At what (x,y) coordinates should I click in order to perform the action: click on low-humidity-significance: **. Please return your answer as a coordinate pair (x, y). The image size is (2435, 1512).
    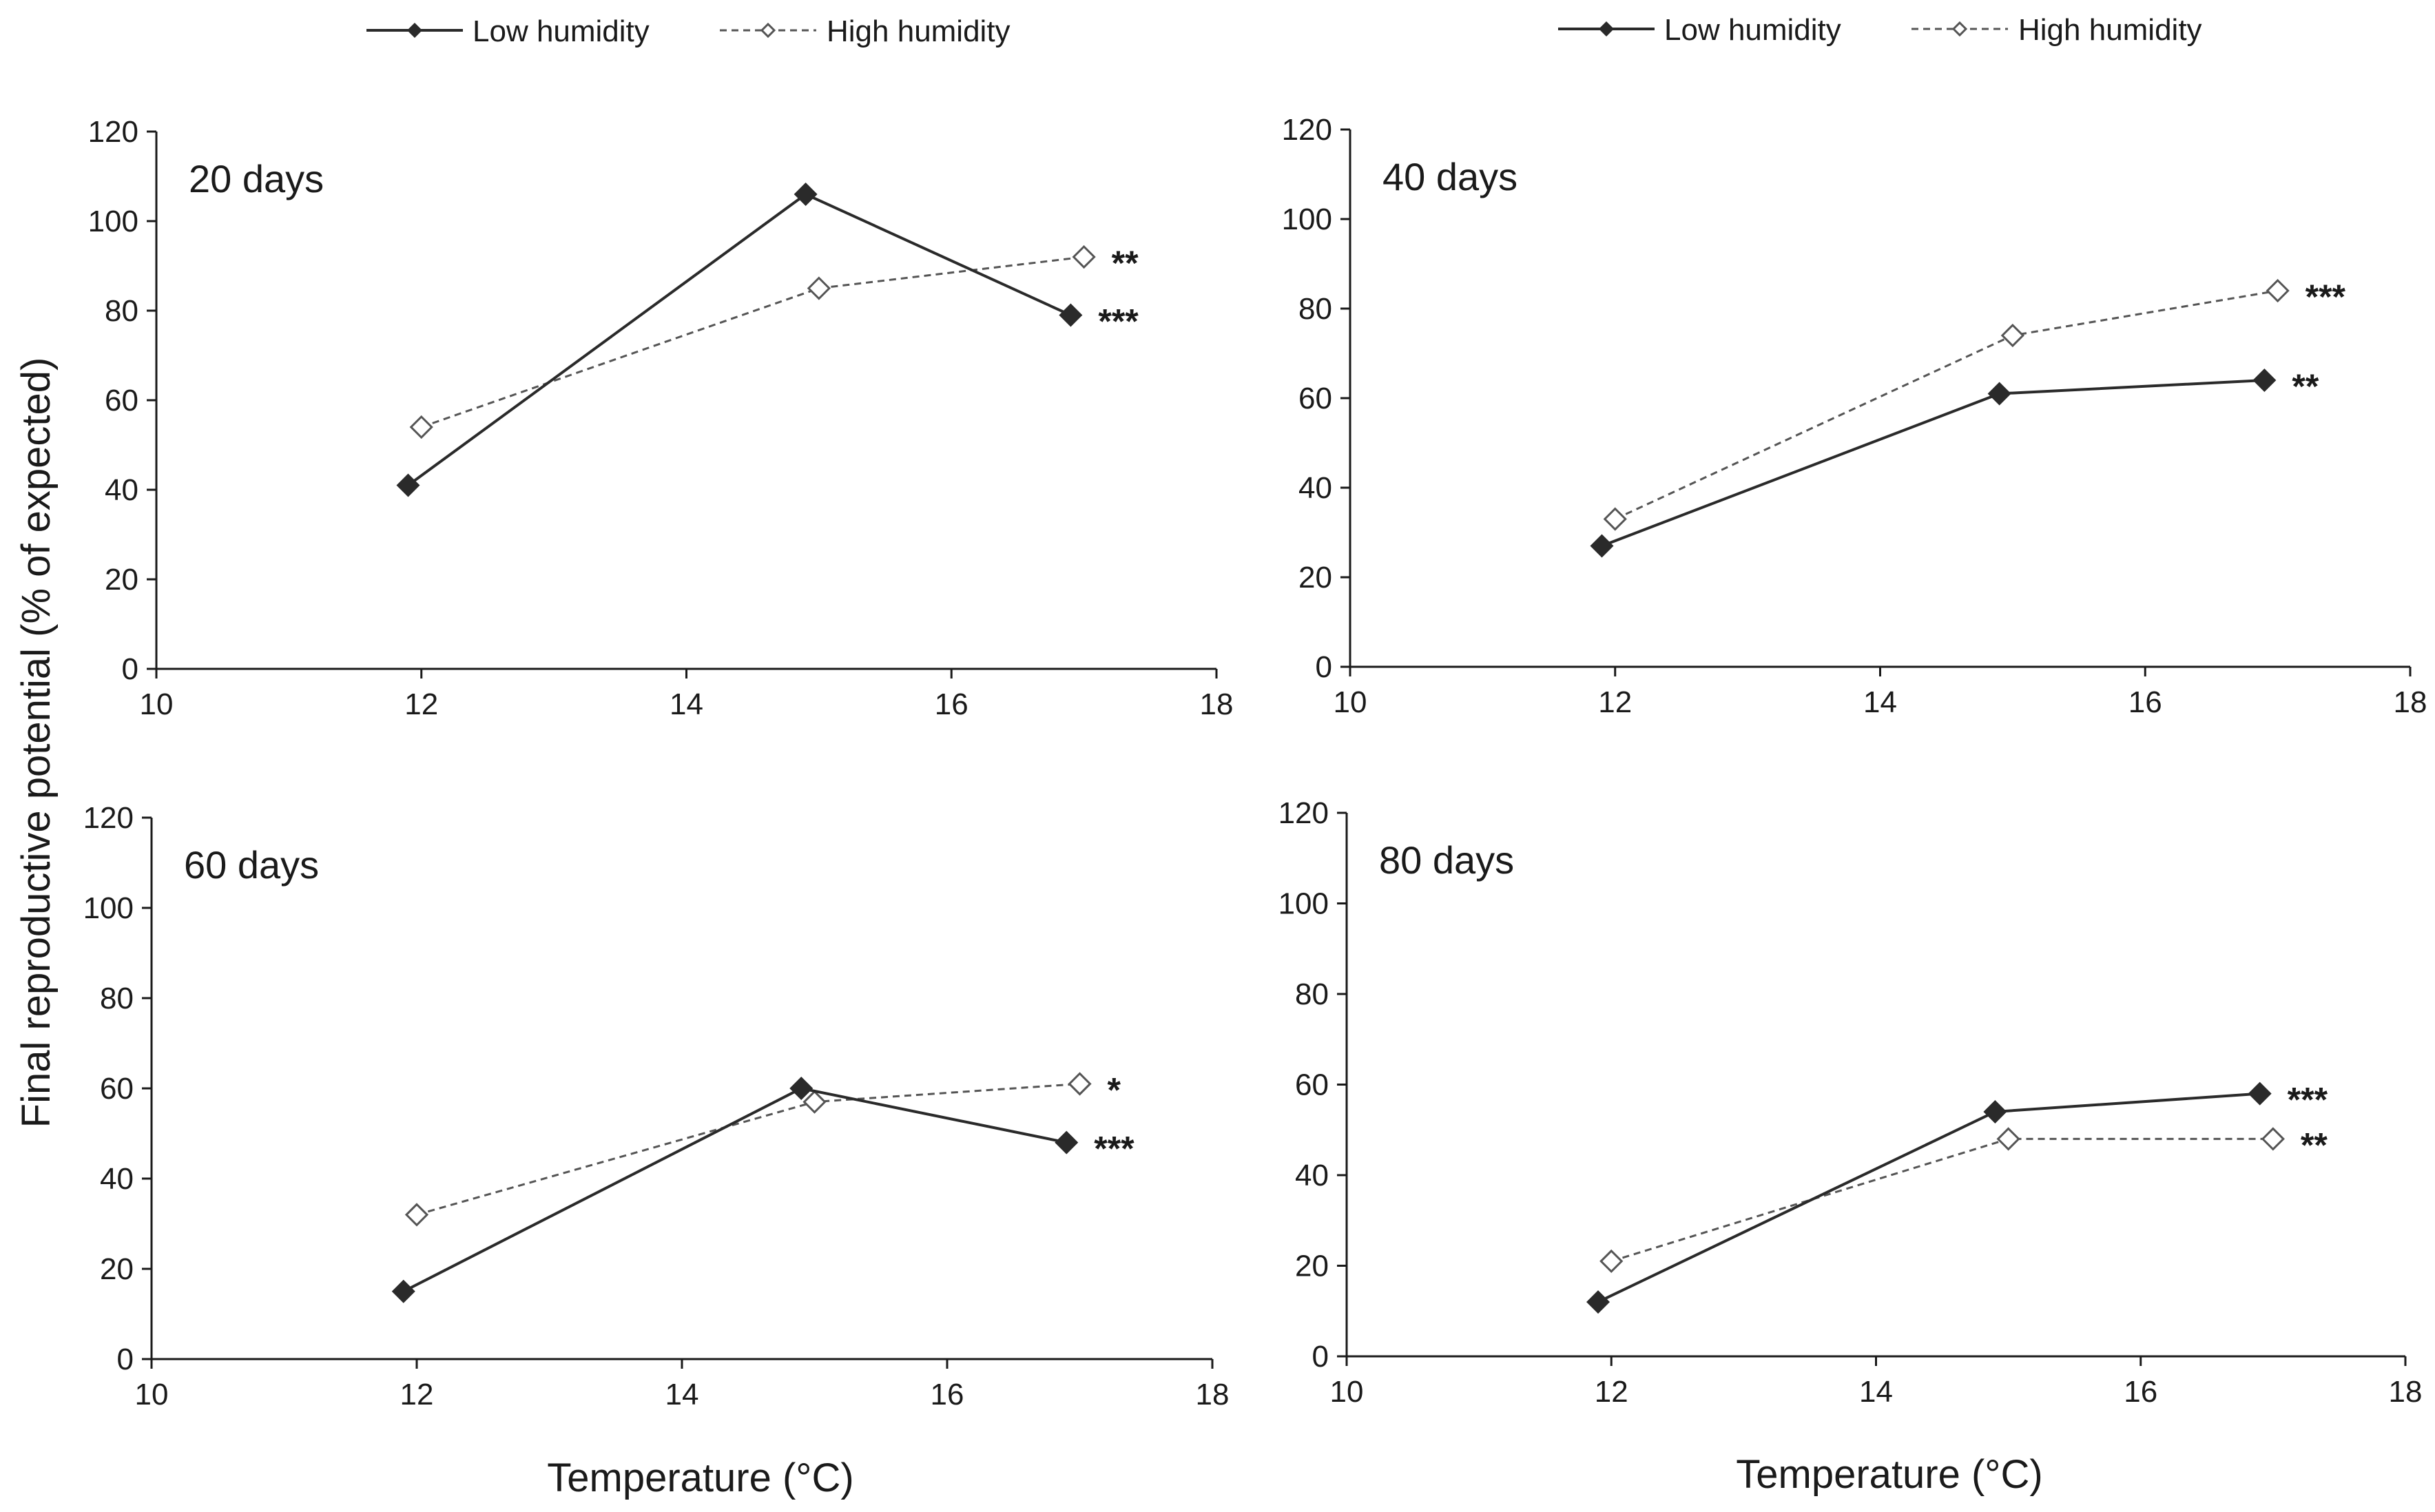
    Looking at the image, I should click on (2305, 387).